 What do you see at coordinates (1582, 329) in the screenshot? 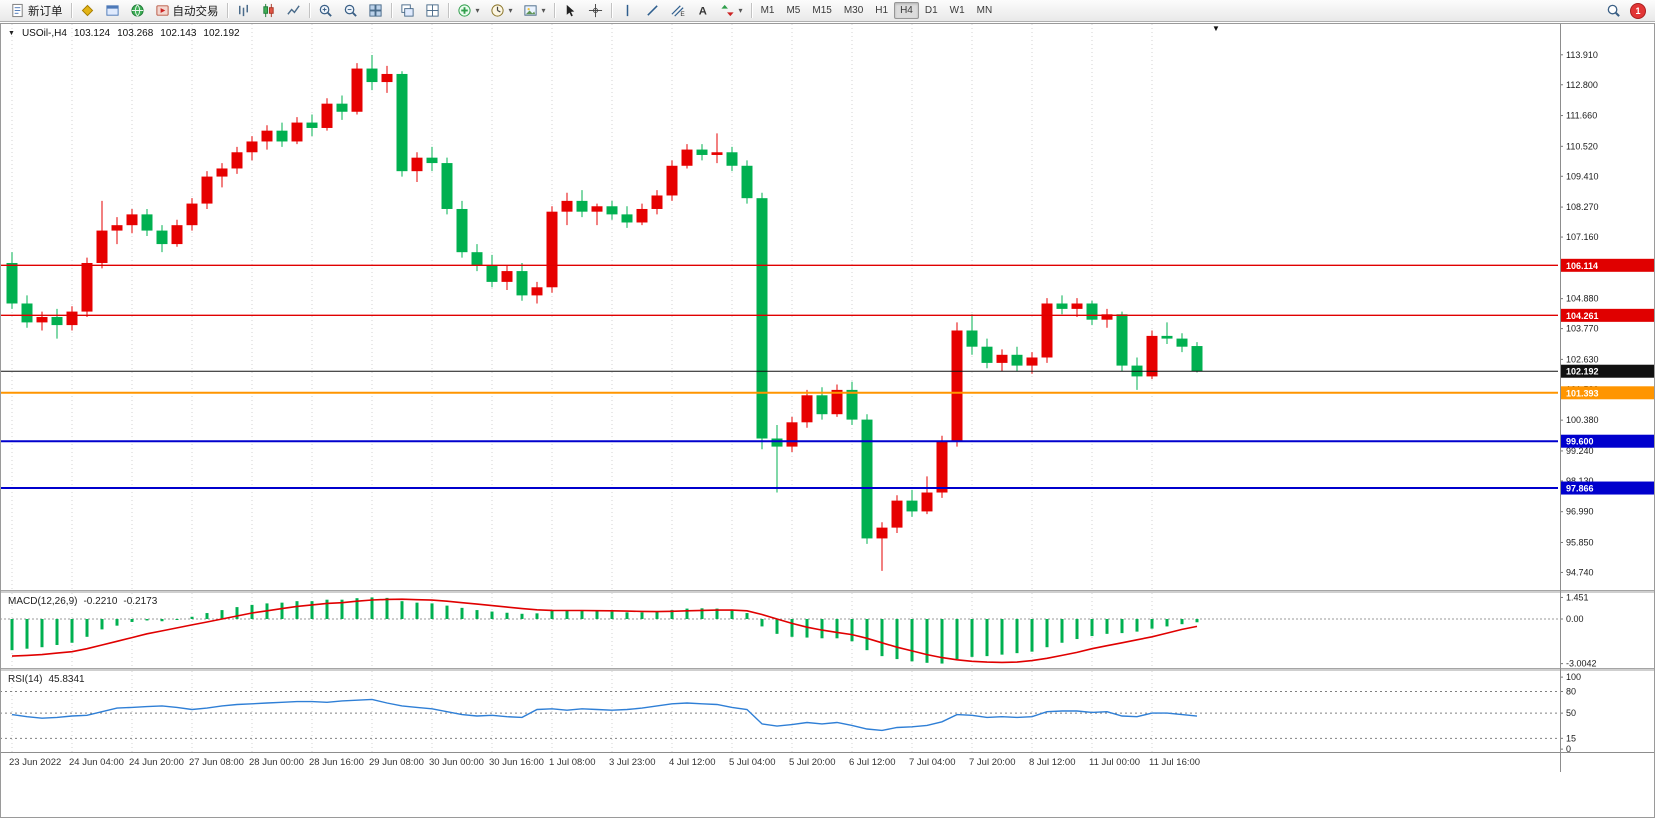
I see `price-tick-label: 103.770` at bounding box center [1582, 329].